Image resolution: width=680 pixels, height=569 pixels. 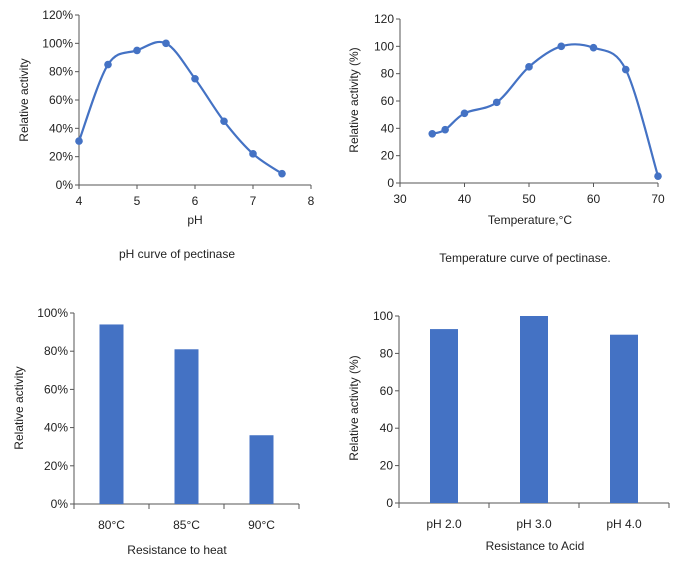 I want to click on x-tick-label: 80°C, so click(x=111, y=525).